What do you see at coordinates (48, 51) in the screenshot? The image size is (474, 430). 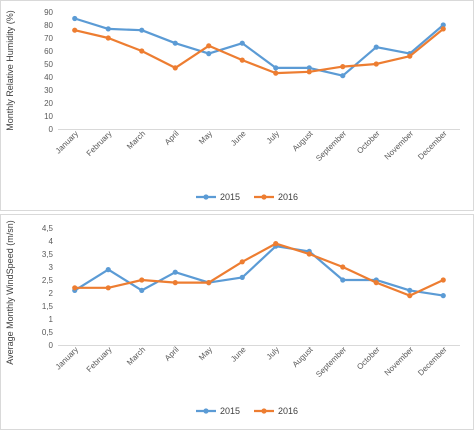 I see `y-tick-label: 60` at bounding box center [48, 51].